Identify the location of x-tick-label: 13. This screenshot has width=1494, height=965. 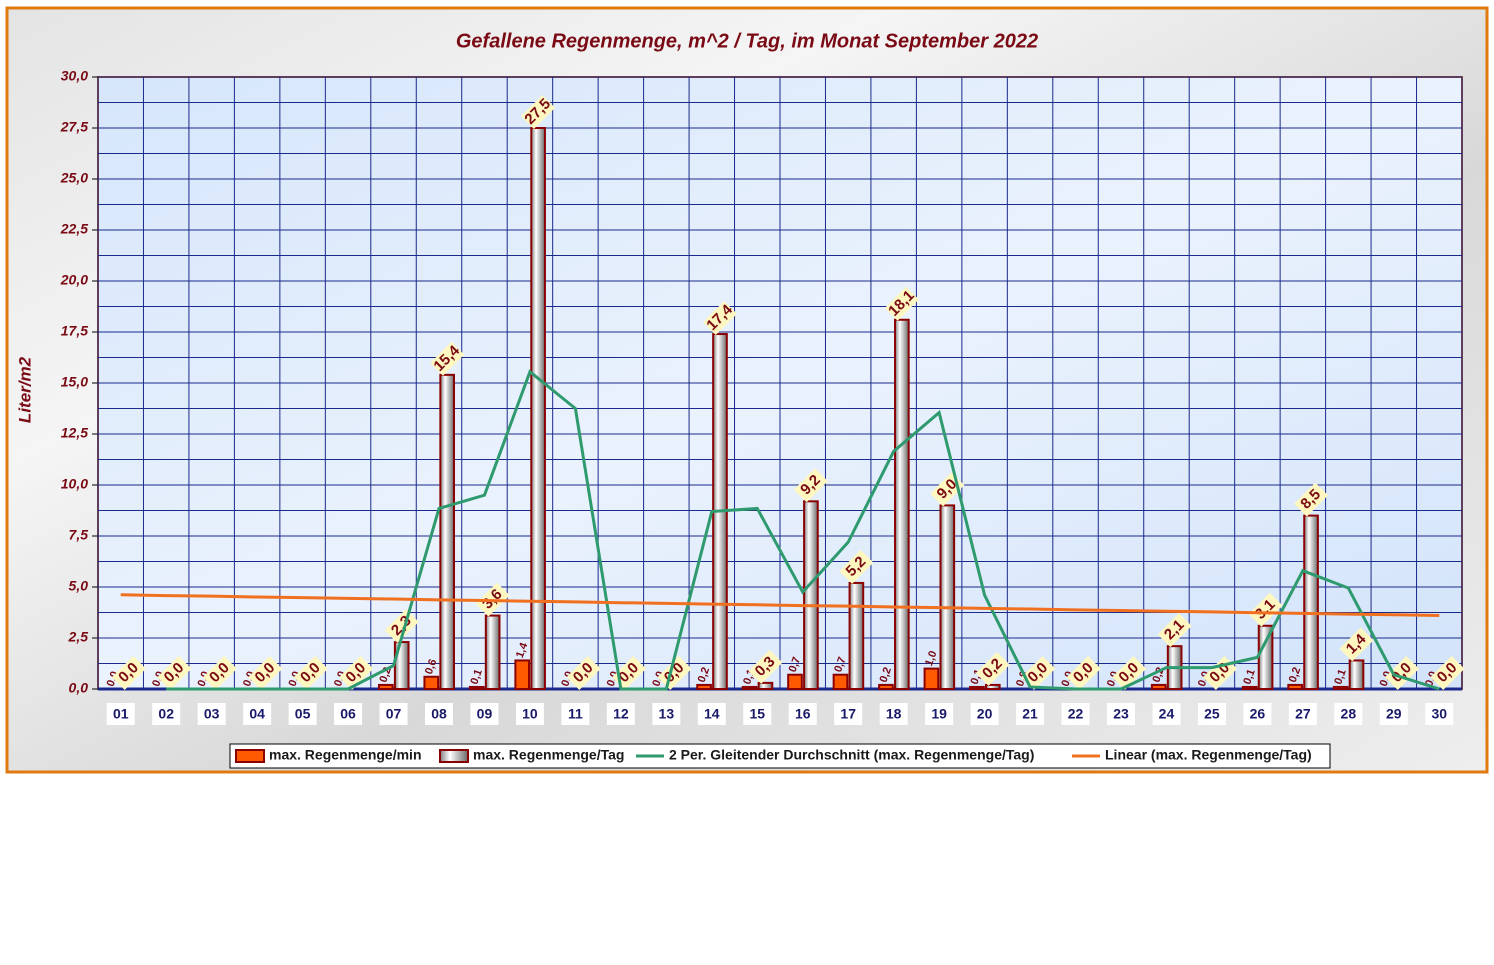
(667, 714).